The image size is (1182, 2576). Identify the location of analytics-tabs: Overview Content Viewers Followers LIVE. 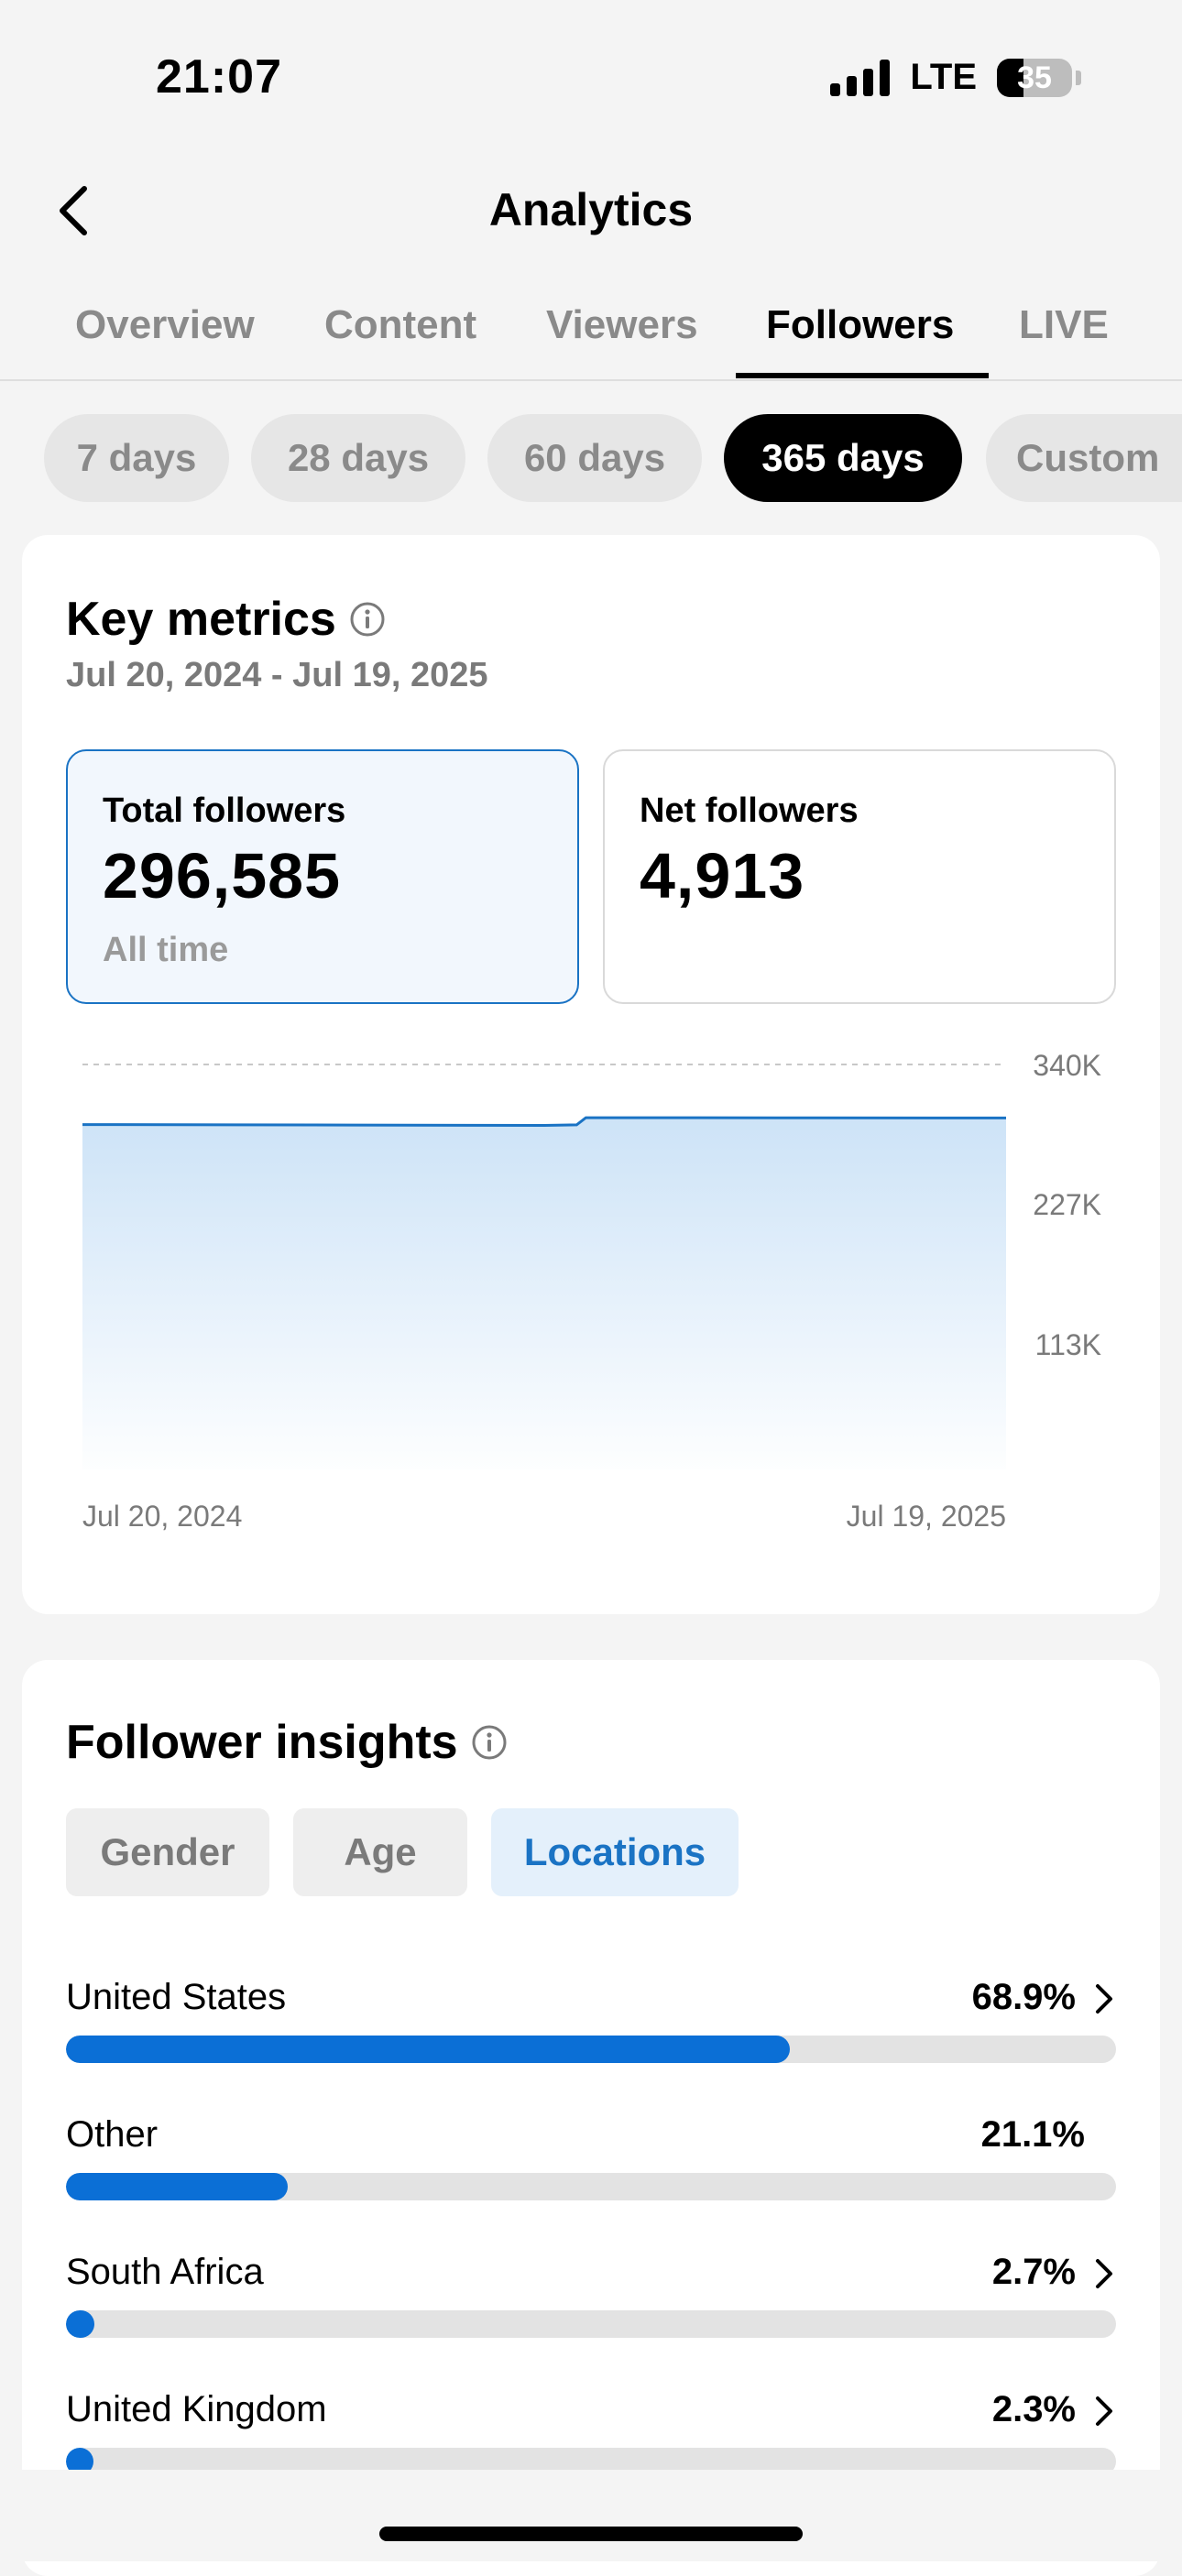
(591, 333).